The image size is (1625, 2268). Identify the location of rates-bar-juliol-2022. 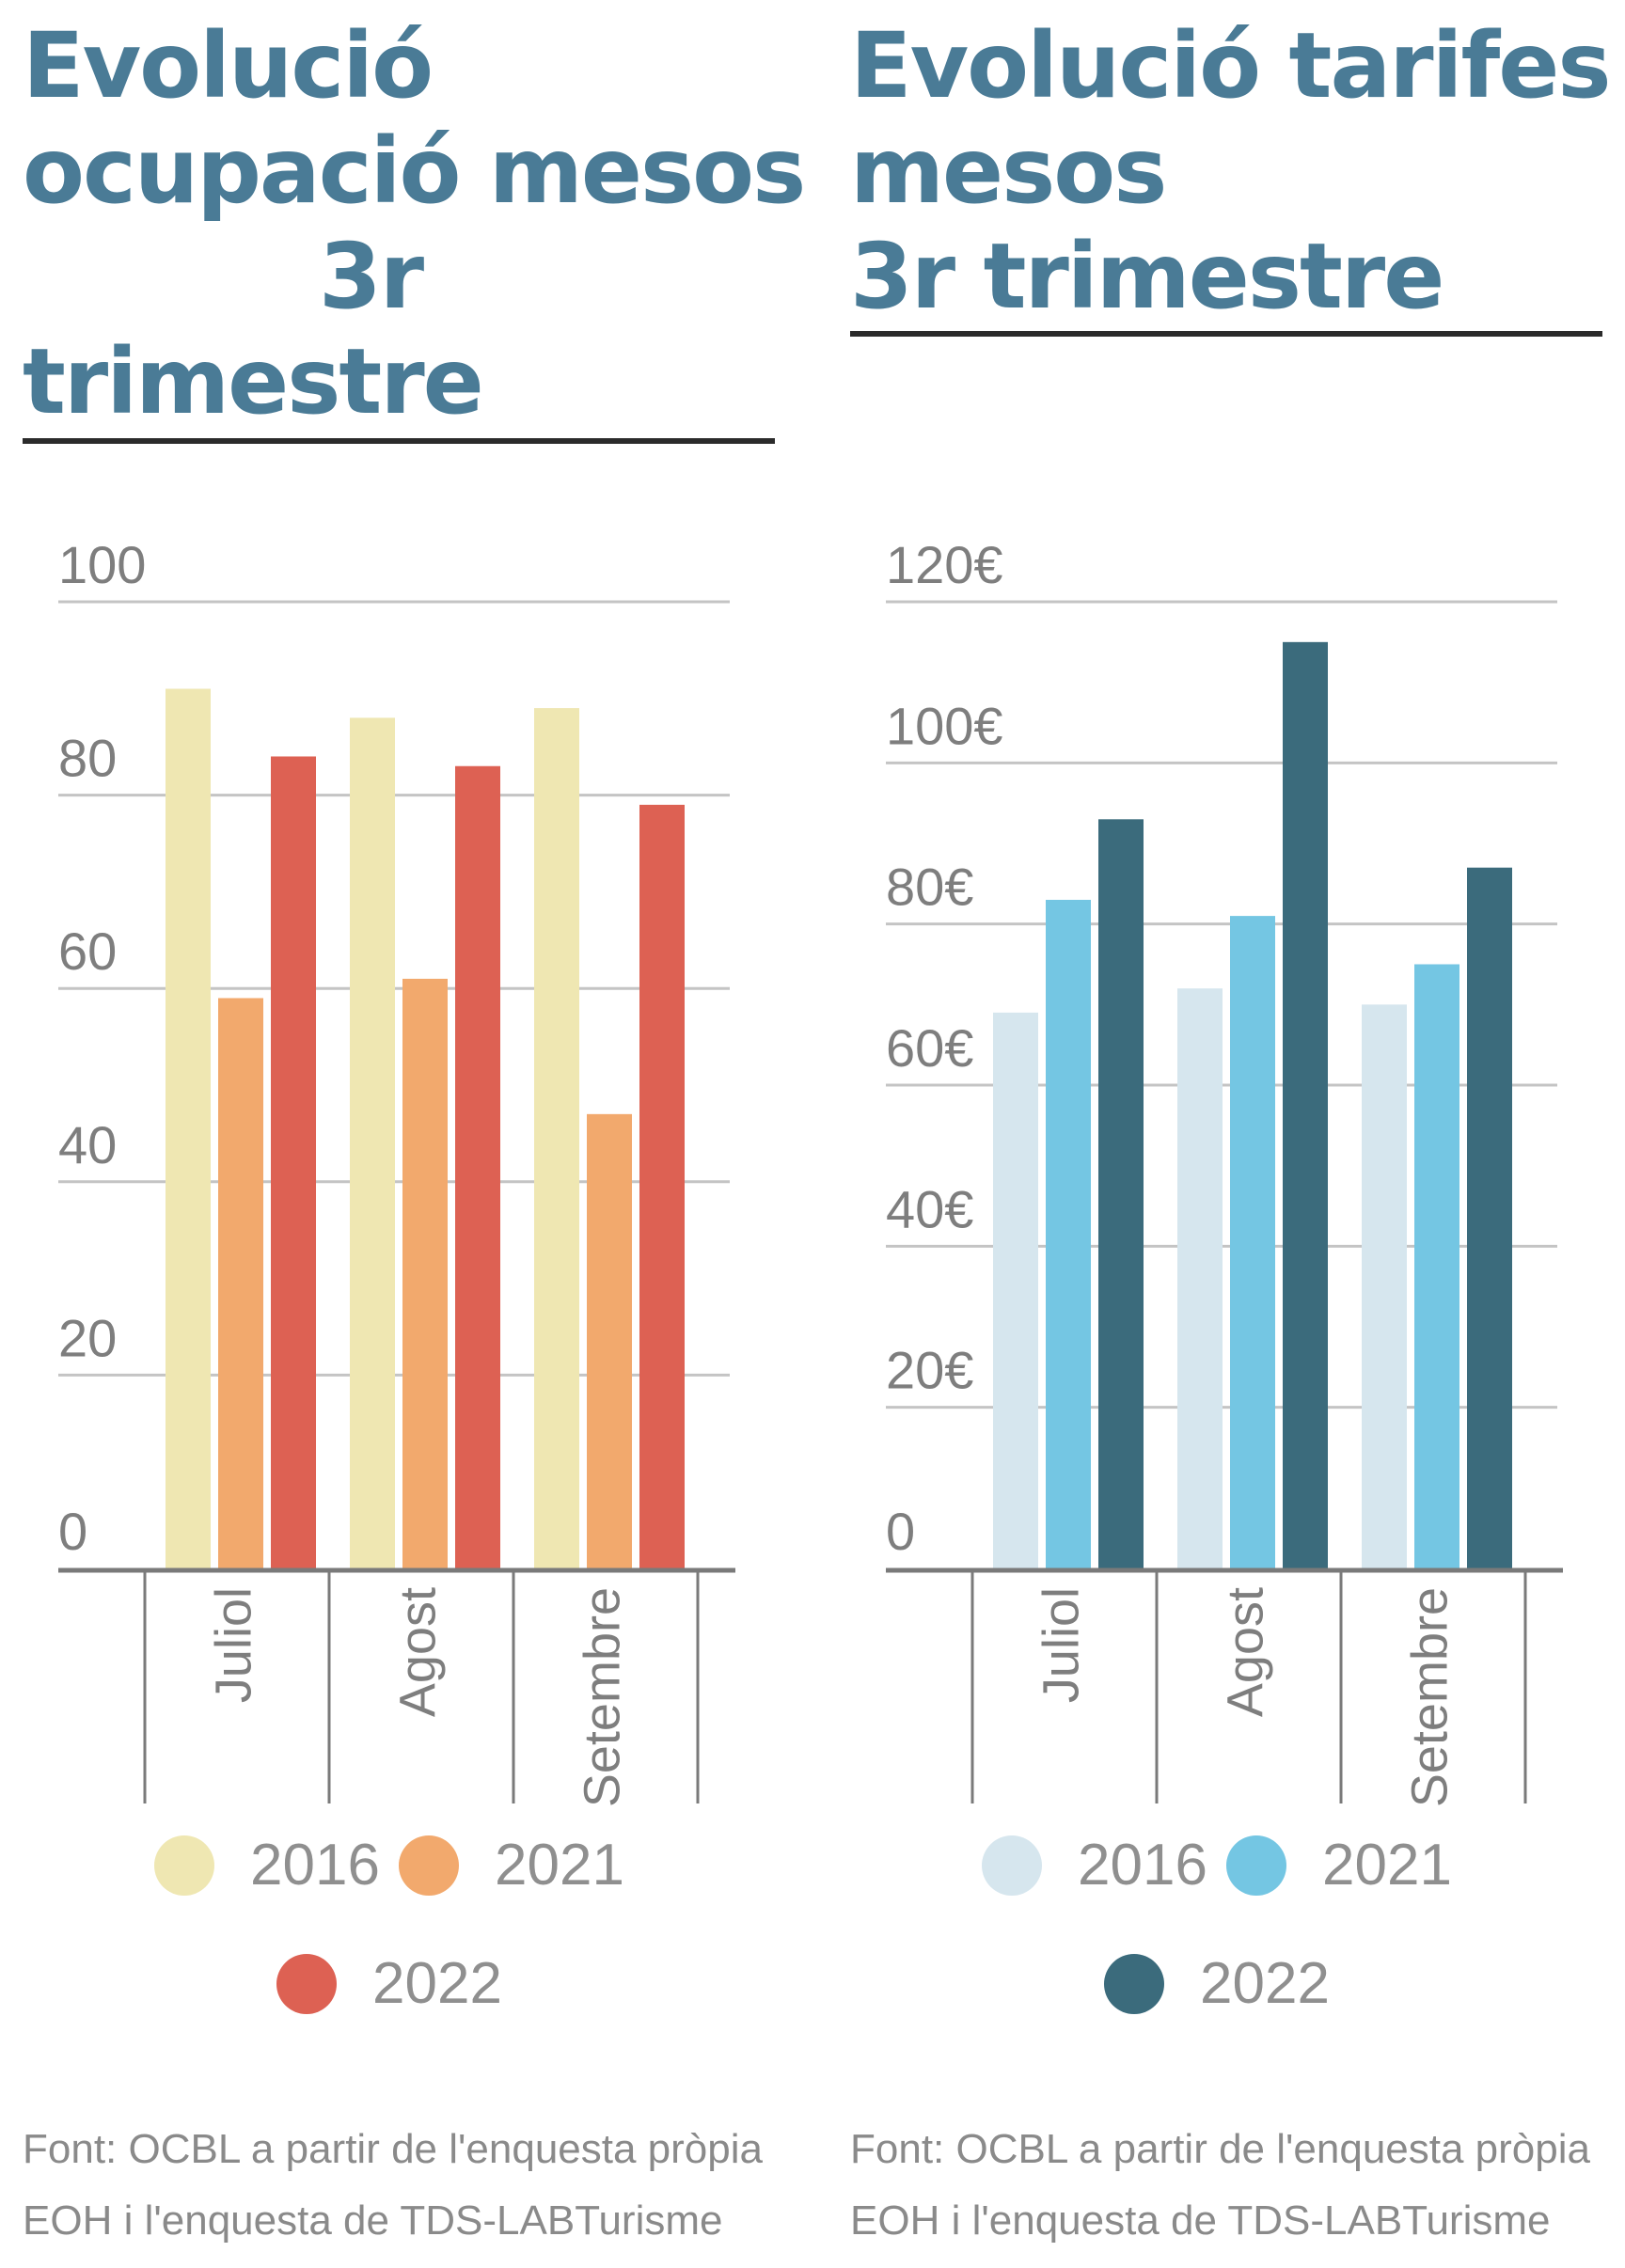
(1121, 1193).